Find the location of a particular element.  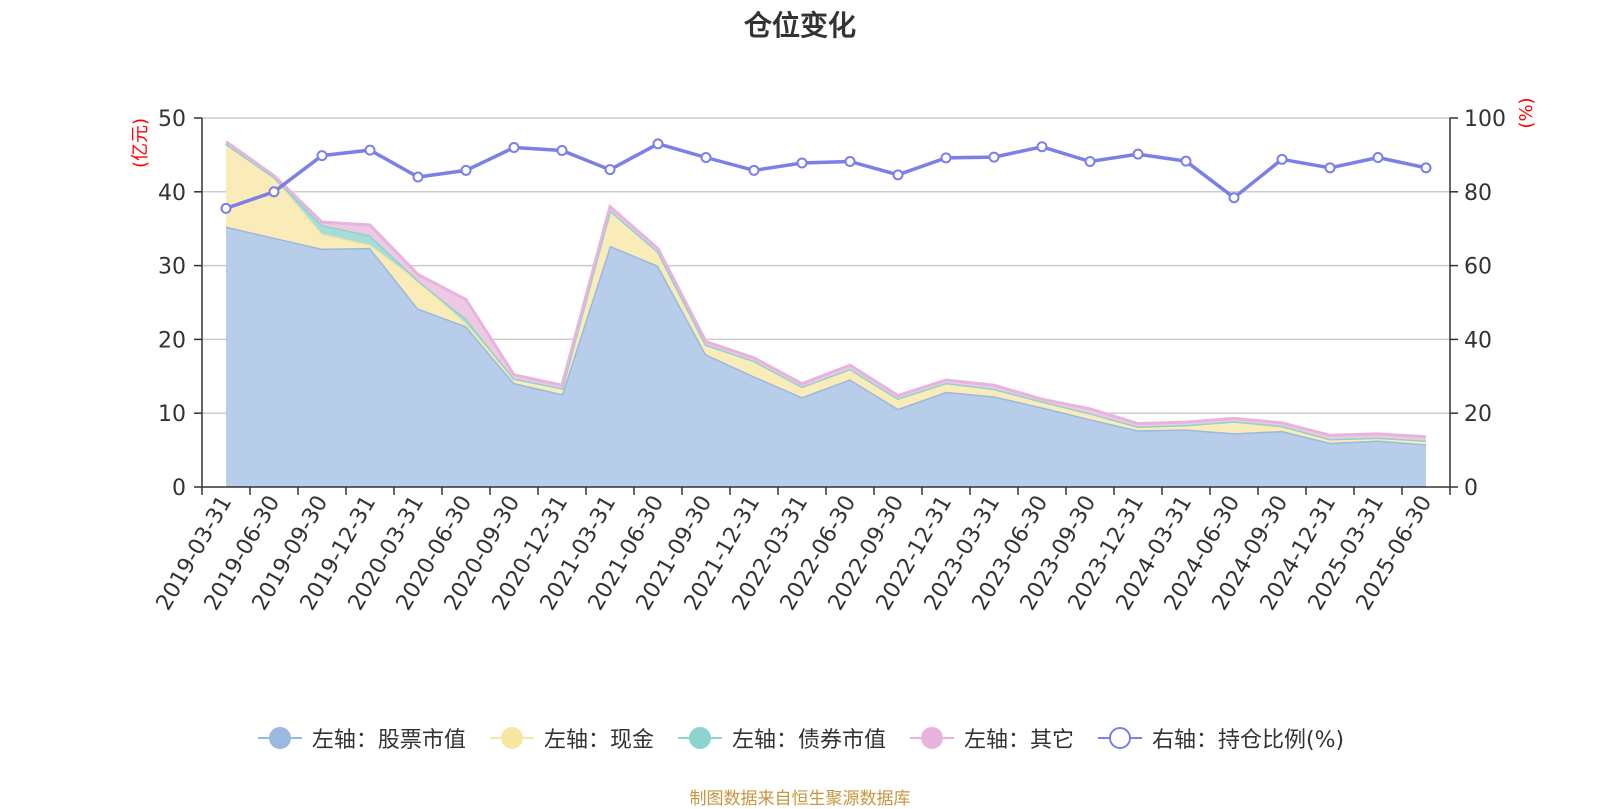

source-footnote: 制图数据来自恒生聚源数据库 is located at coordinates (800, 799).